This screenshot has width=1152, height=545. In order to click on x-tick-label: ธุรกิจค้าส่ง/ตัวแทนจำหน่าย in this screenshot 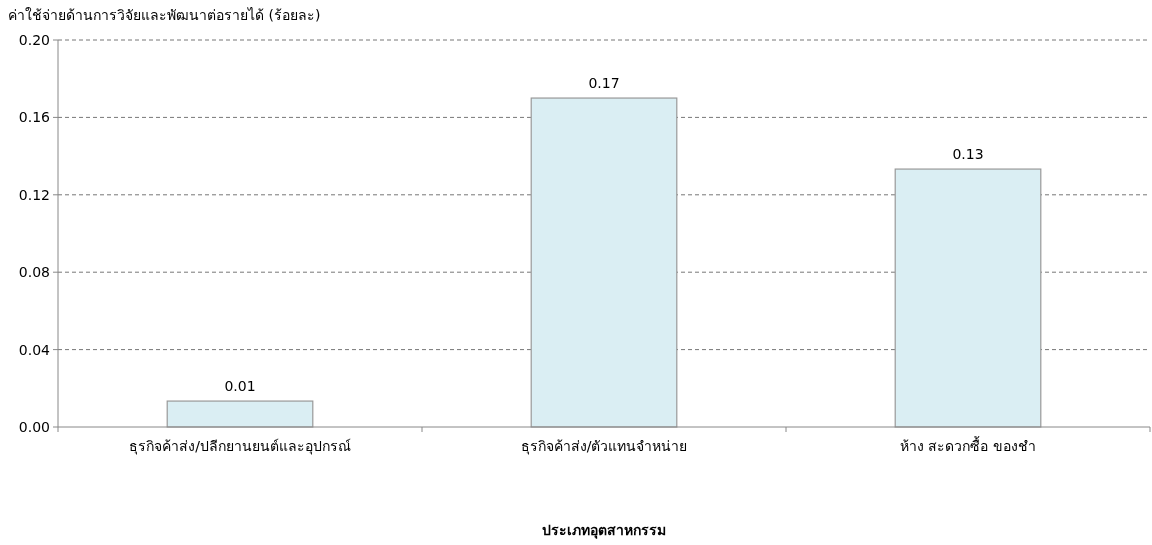, I will do `click(604, 446)`.